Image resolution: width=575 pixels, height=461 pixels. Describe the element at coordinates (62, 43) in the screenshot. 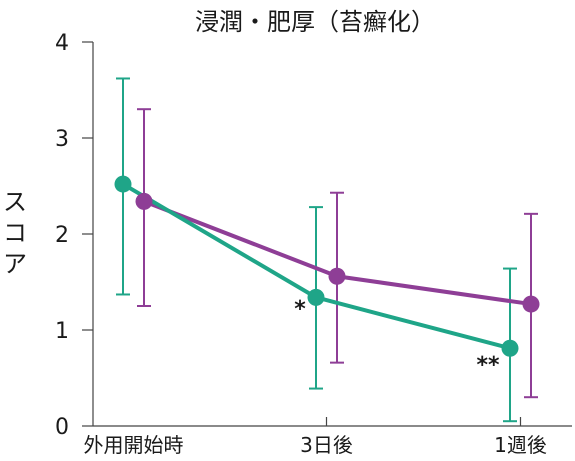

I see `y-tick-label: 4` at that location.